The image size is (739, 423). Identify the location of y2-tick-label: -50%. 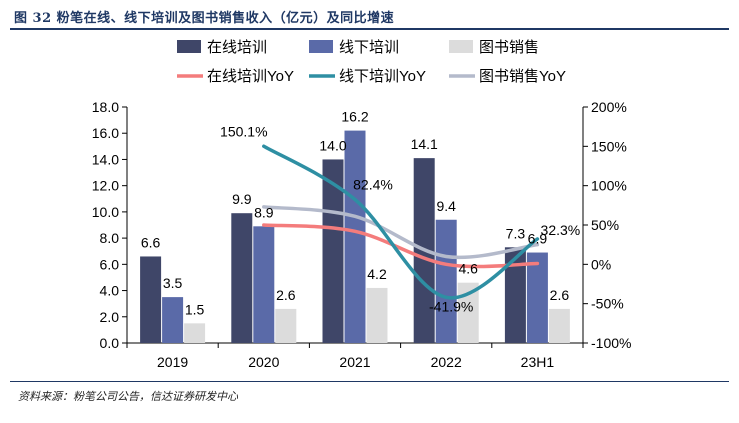
(607, 304).